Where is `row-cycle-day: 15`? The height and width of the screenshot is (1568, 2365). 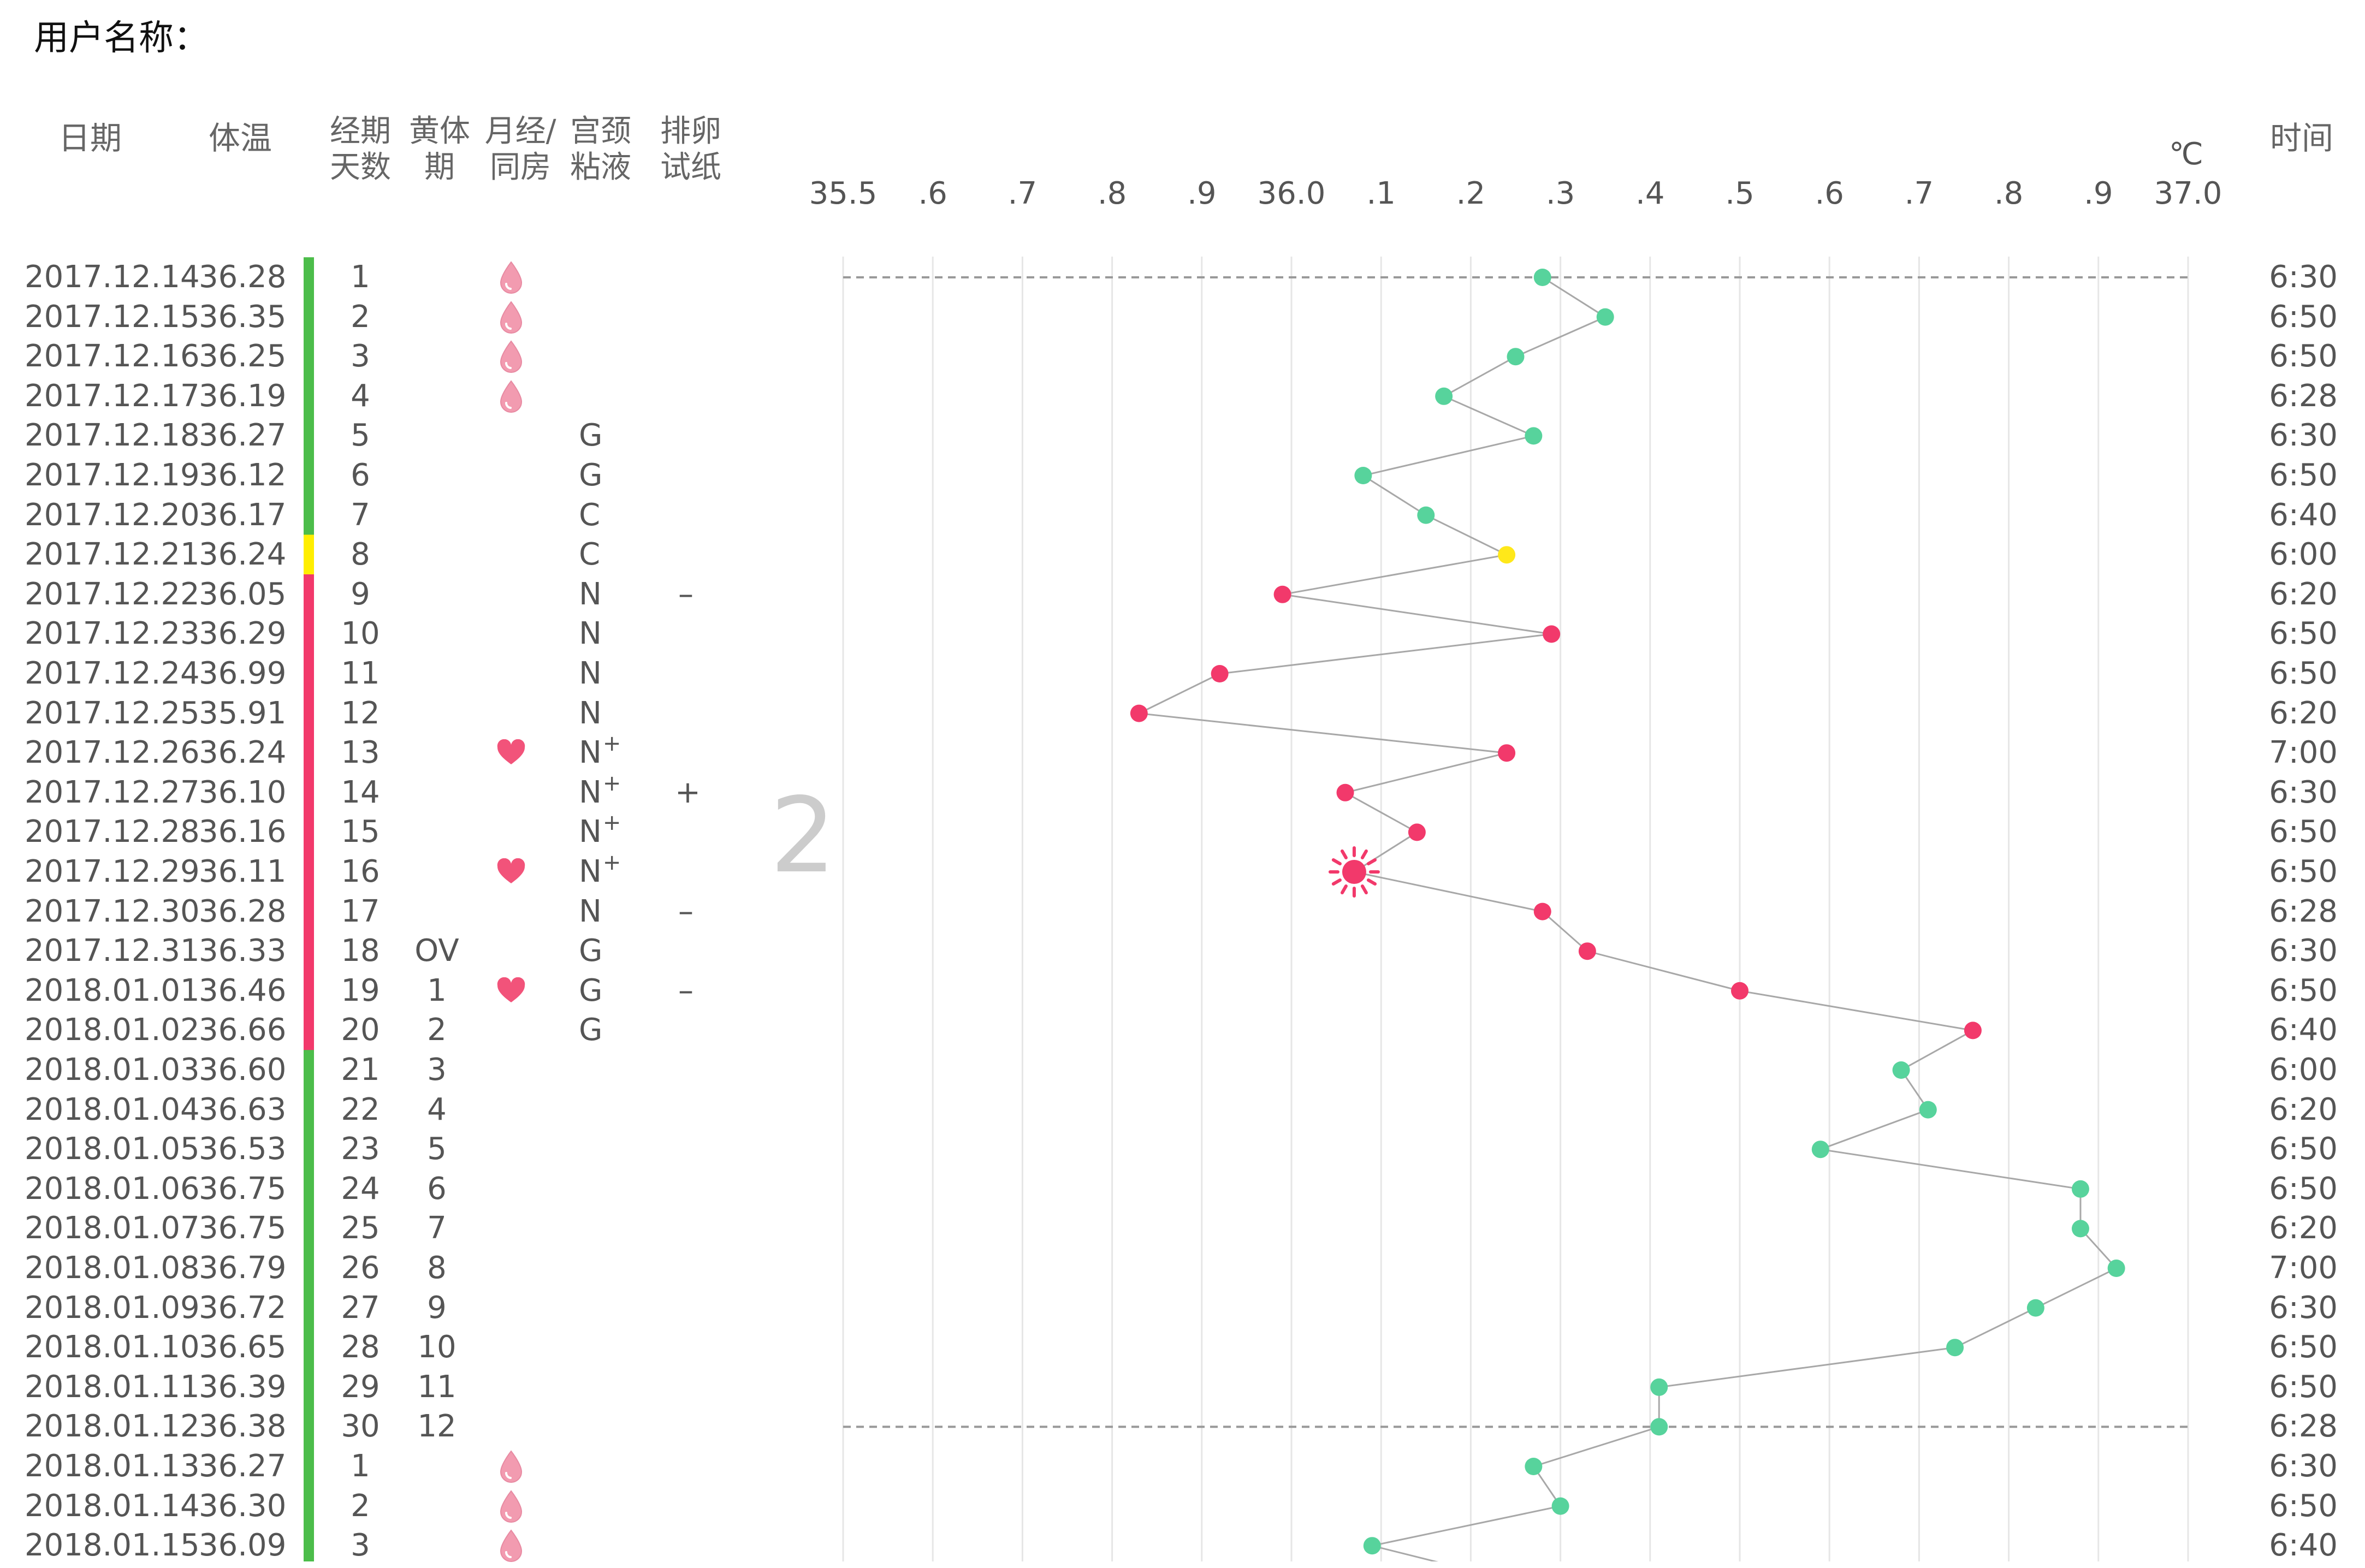
row-cycle-day: 15 is located at coordinates (360, 832).